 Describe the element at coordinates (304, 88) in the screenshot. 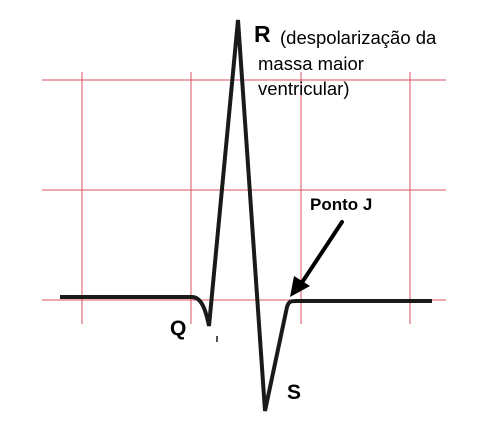

I see `r-wave-description-line3: ventricular)` at that location.